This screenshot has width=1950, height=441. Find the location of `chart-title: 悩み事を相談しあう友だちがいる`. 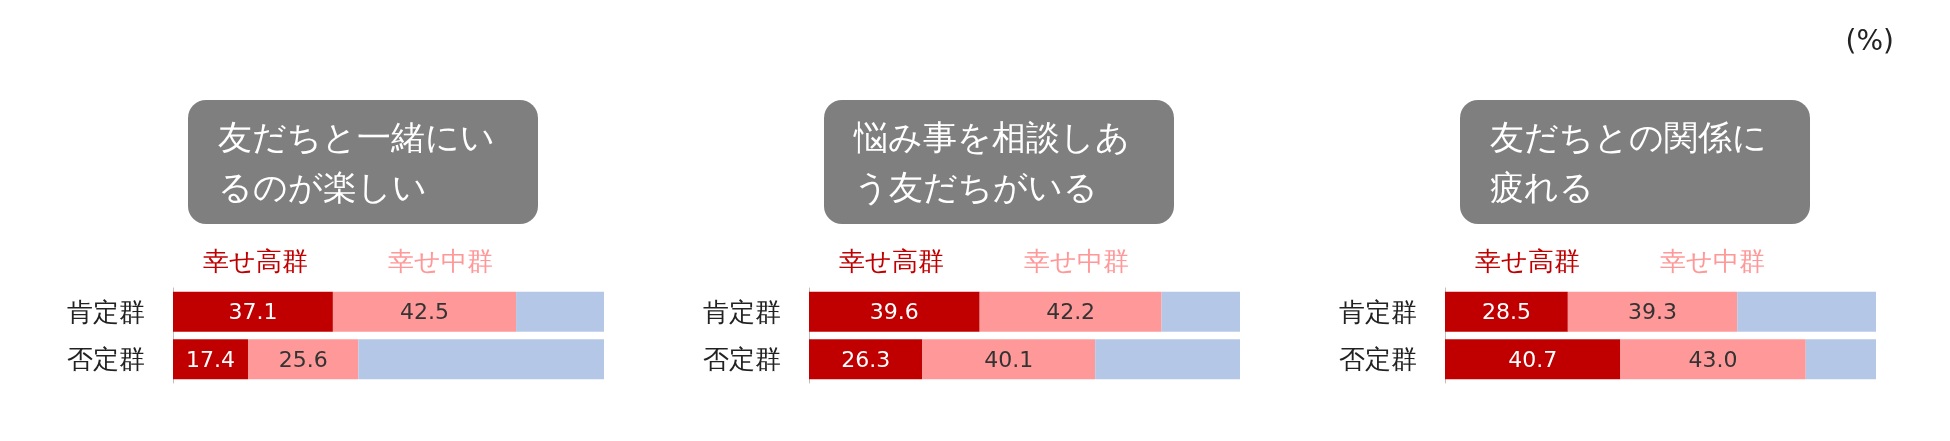

chart-title: 悩み事を相談しあう友だちがいる is located at coordinates (991, 162).